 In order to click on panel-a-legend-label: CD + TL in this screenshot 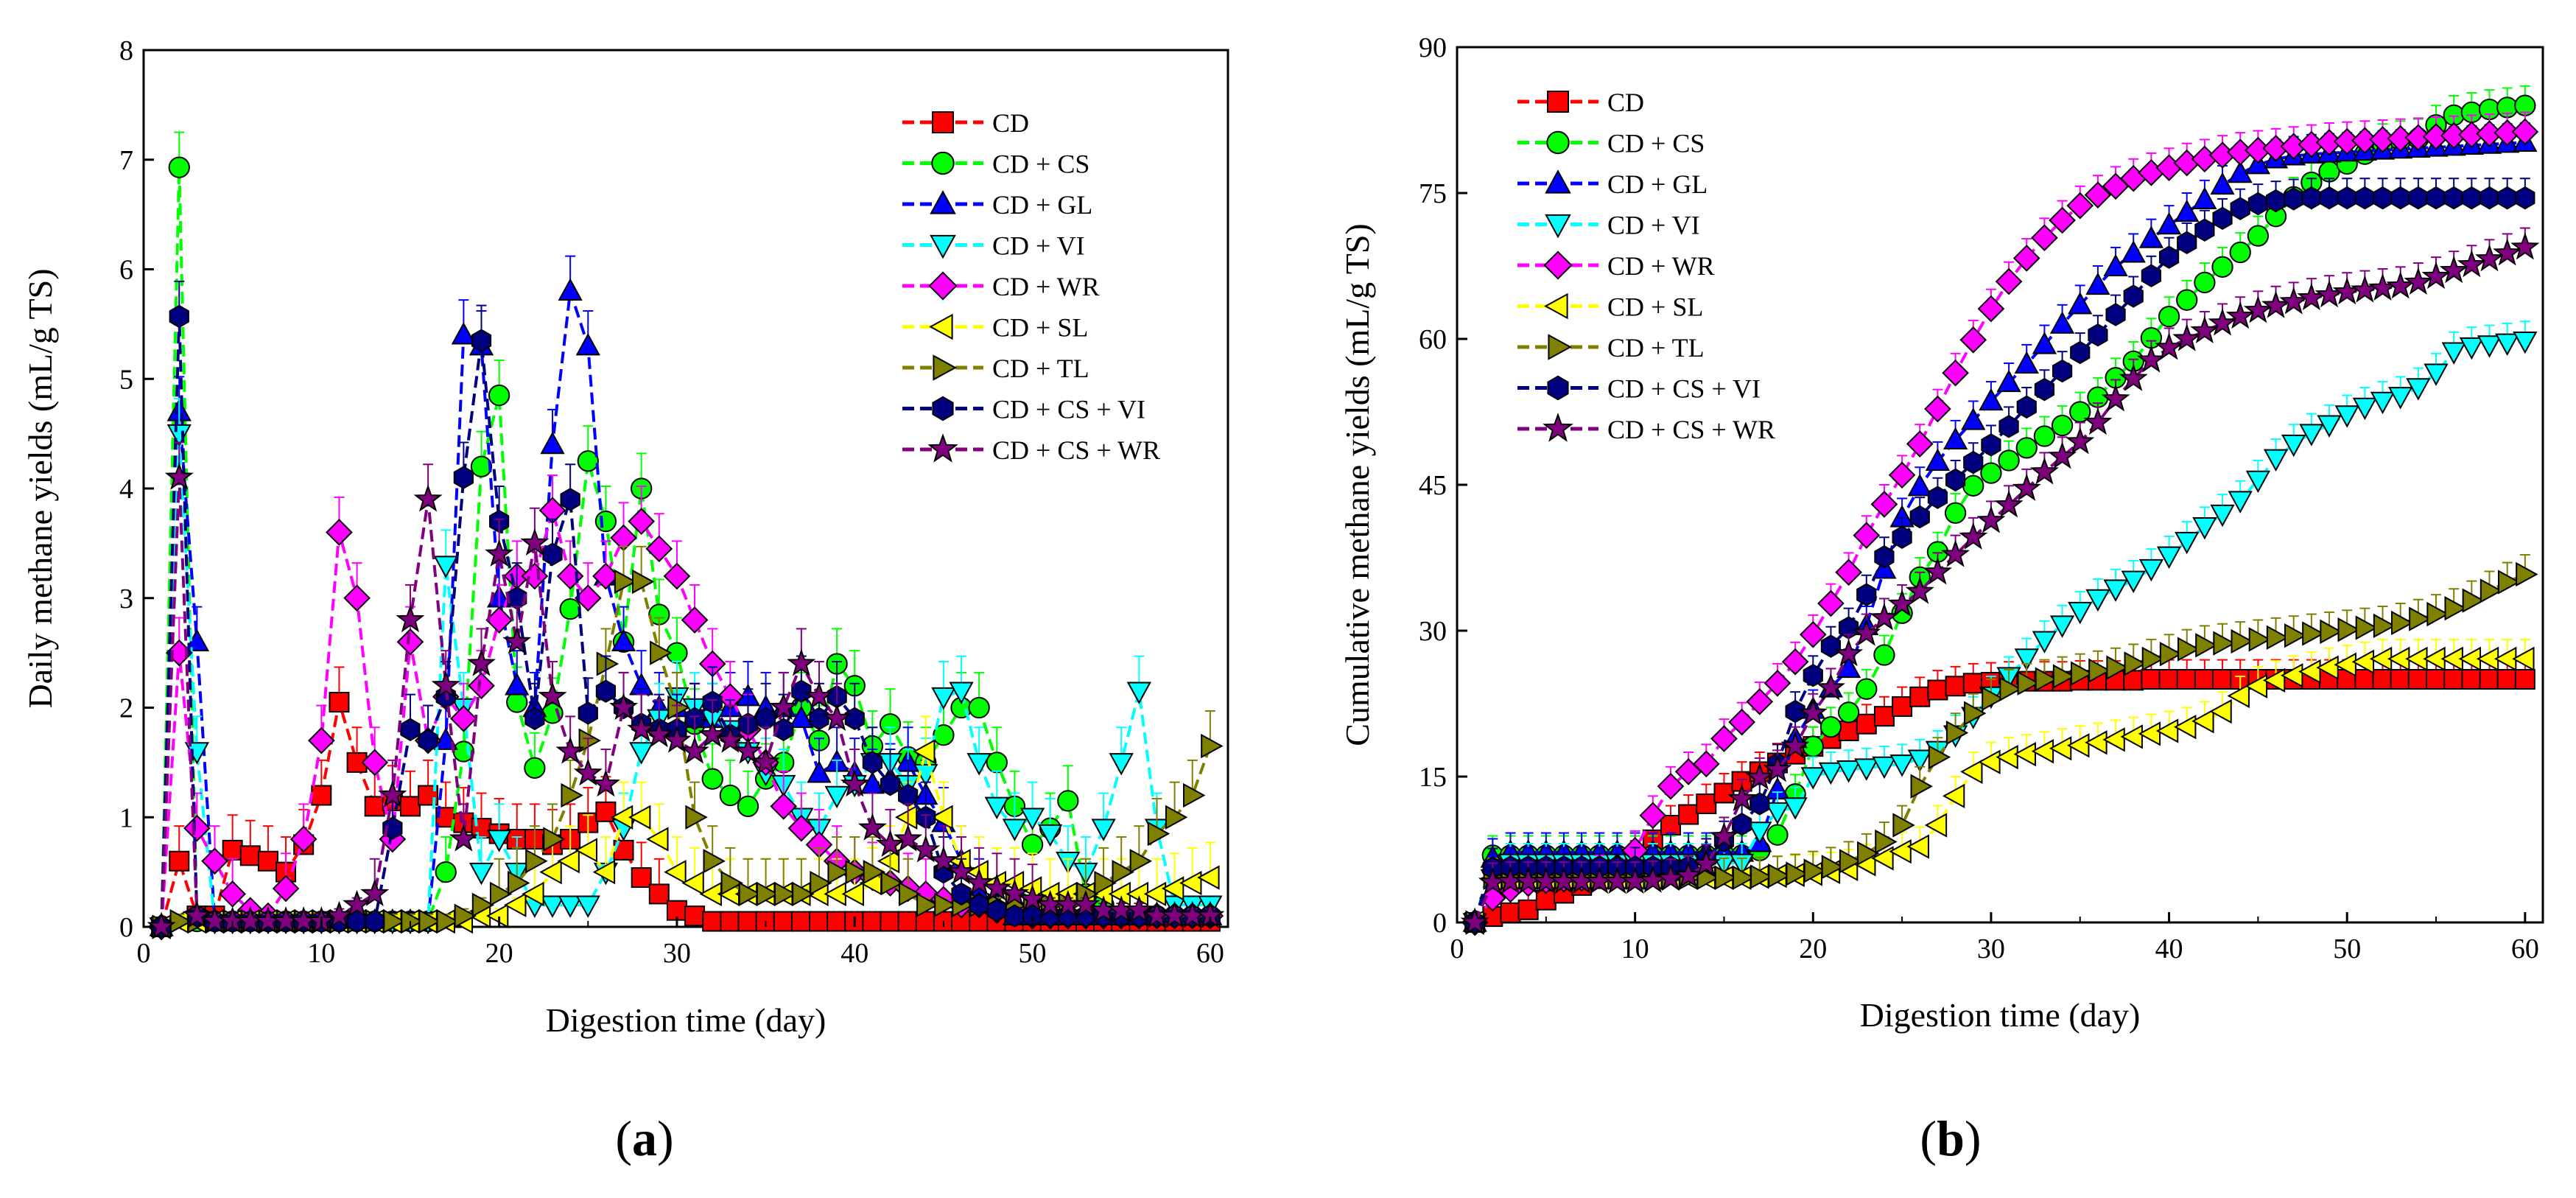, I will do `click(1040, 368)`.